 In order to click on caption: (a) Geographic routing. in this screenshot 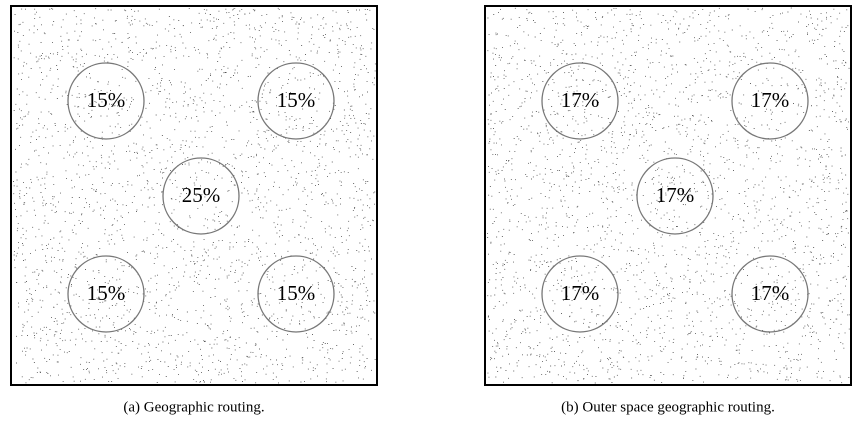, I will do `click(193, 407)`.